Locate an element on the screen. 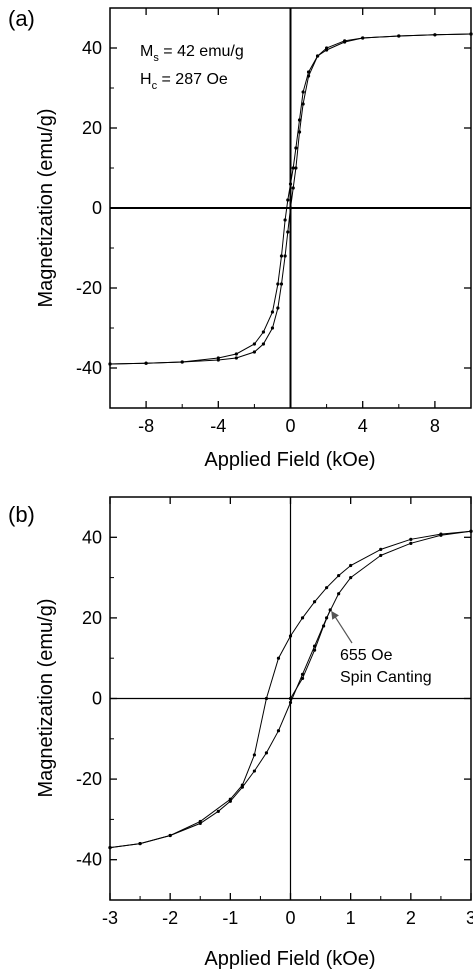  x-tick-label: -4 is located at coordinates (218, 426).